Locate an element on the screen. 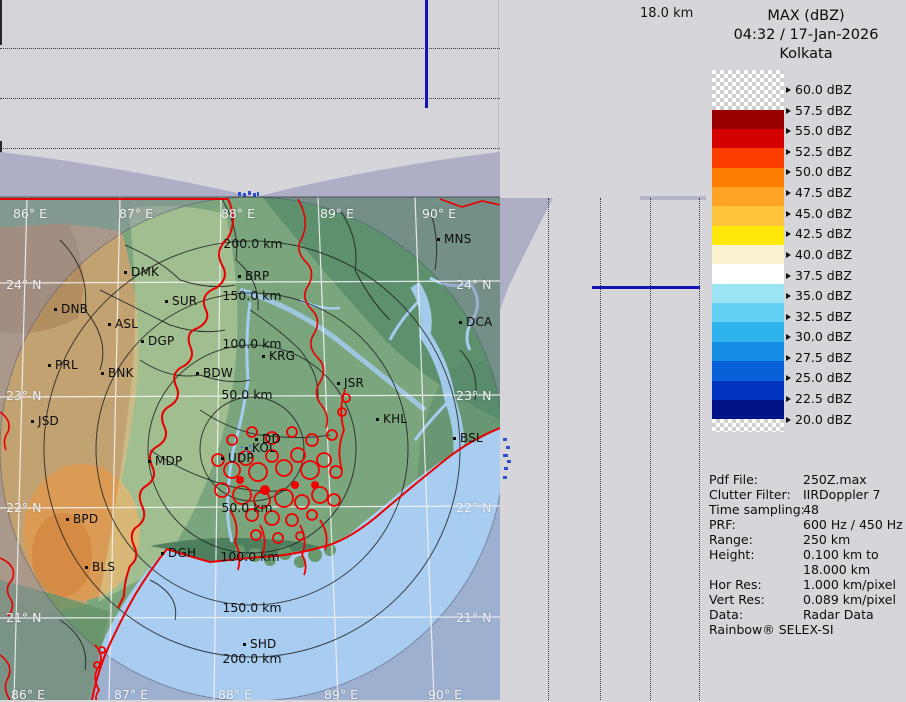 The height and width of the screenshot is (702, 906). cross-section-indicator-line is located at coordinates (646, 287).